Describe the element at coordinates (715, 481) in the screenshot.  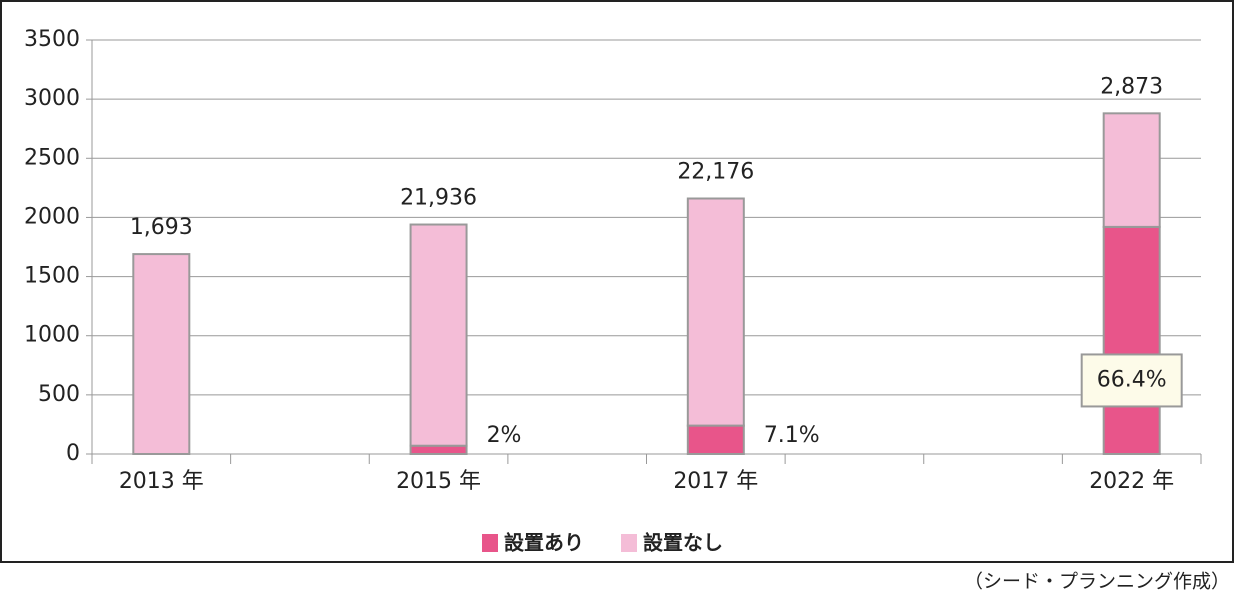
I see `x-tick-label: 2017 年` at that location.